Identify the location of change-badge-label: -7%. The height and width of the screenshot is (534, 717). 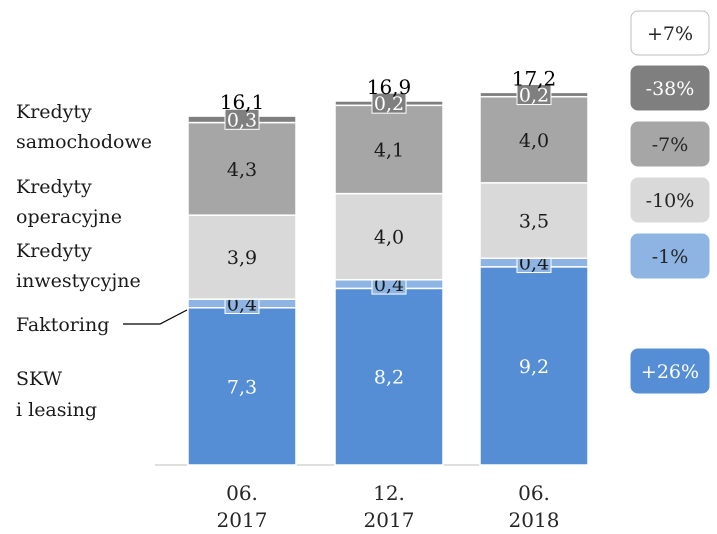
(670, 145).